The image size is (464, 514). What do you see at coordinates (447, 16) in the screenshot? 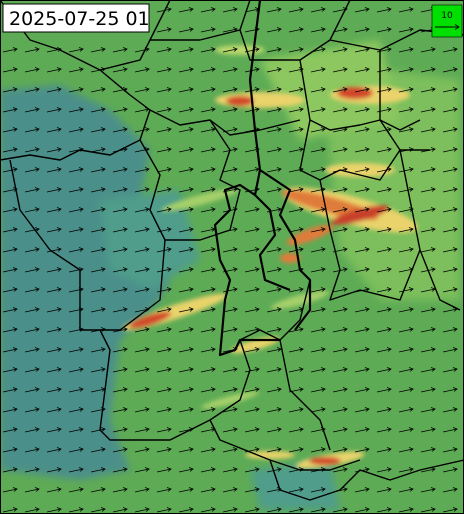
I see `legend-label: 10` at bounding box center [447, 16].